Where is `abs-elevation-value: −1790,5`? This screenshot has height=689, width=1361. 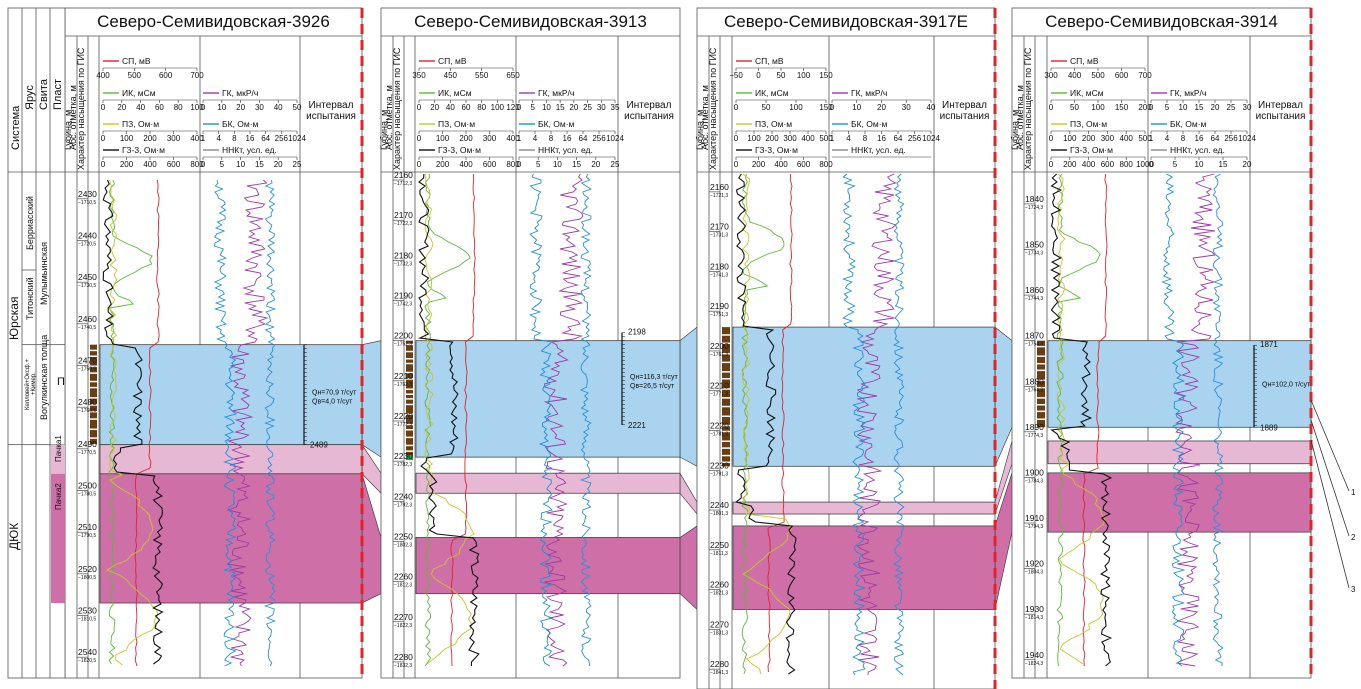
abs-elevation-value: −1790,5 is located at coordinates (87, 536).